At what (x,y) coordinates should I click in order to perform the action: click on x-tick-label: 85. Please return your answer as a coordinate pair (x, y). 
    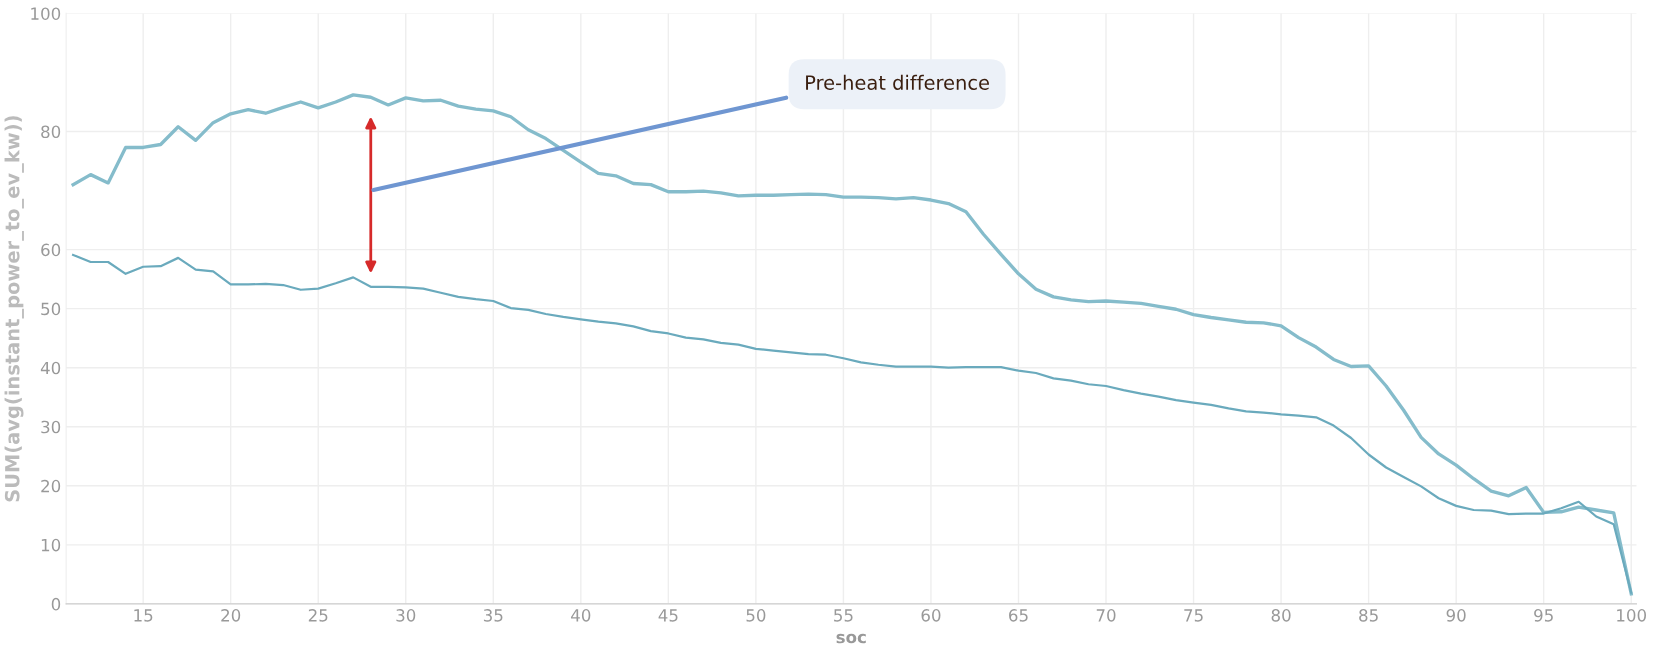
    Looking at the image, I should click on (1368, 615).